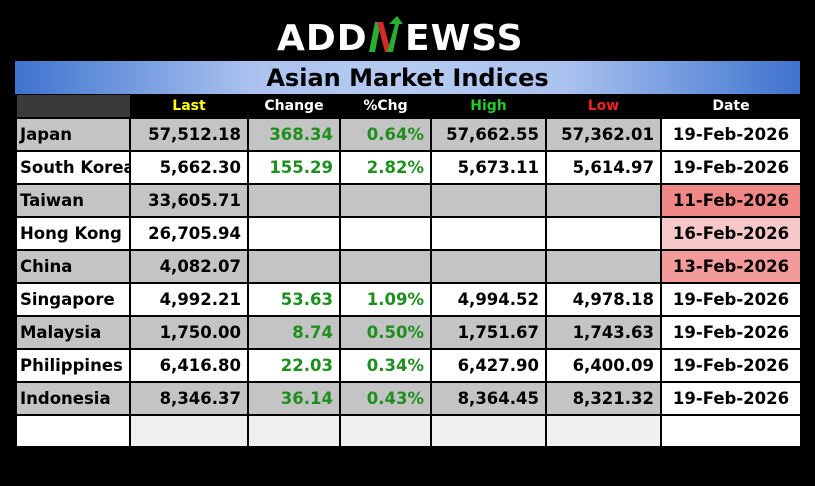  What do you see at coordinates (603, 398) in the screenshot?
I see `cell-low: 8,321.32` at bounding box center [603, 398].